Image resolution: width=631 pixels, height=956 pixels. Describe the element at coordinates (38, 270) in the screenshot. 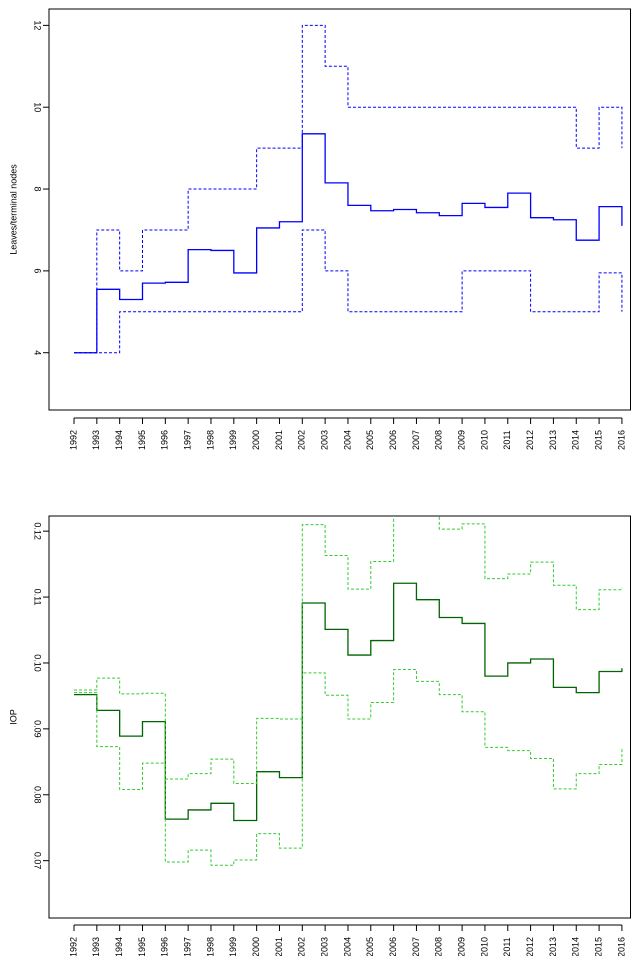

I see `y-tick-label: 6` at that location.